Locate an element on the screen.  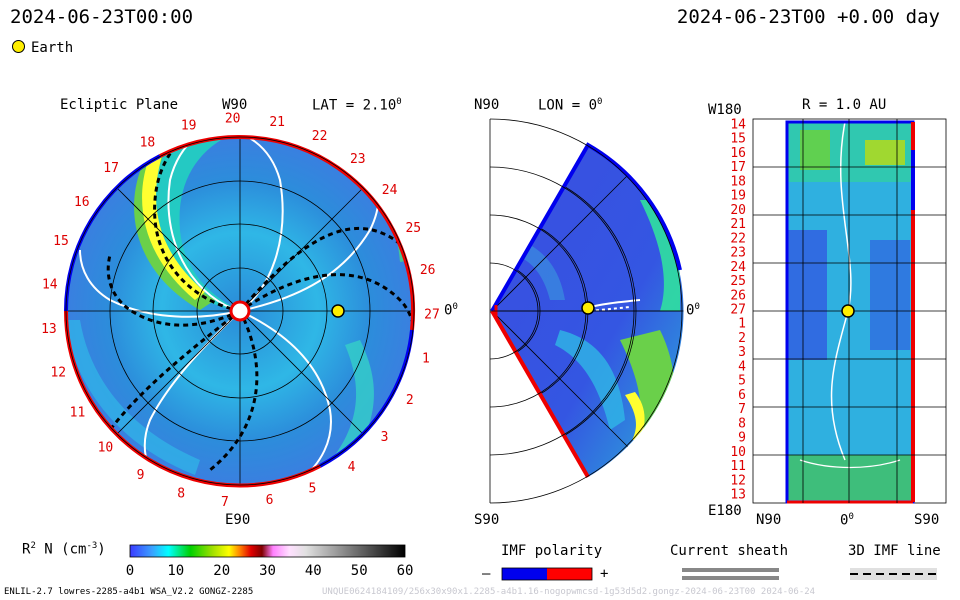
colorbar-tick-40: 40 is located at coordinates (313, 571).